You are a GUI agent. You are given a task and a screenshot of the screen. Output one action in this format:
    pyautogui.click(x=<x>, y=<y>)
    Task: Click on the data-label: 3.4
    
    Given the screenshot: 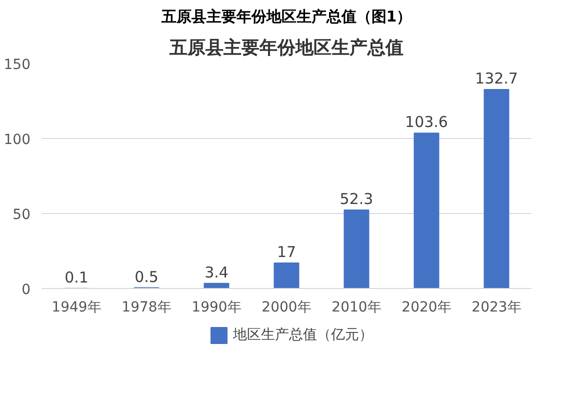 What is the action you would take?
    pyautogui.click(x=216, y=272)
    